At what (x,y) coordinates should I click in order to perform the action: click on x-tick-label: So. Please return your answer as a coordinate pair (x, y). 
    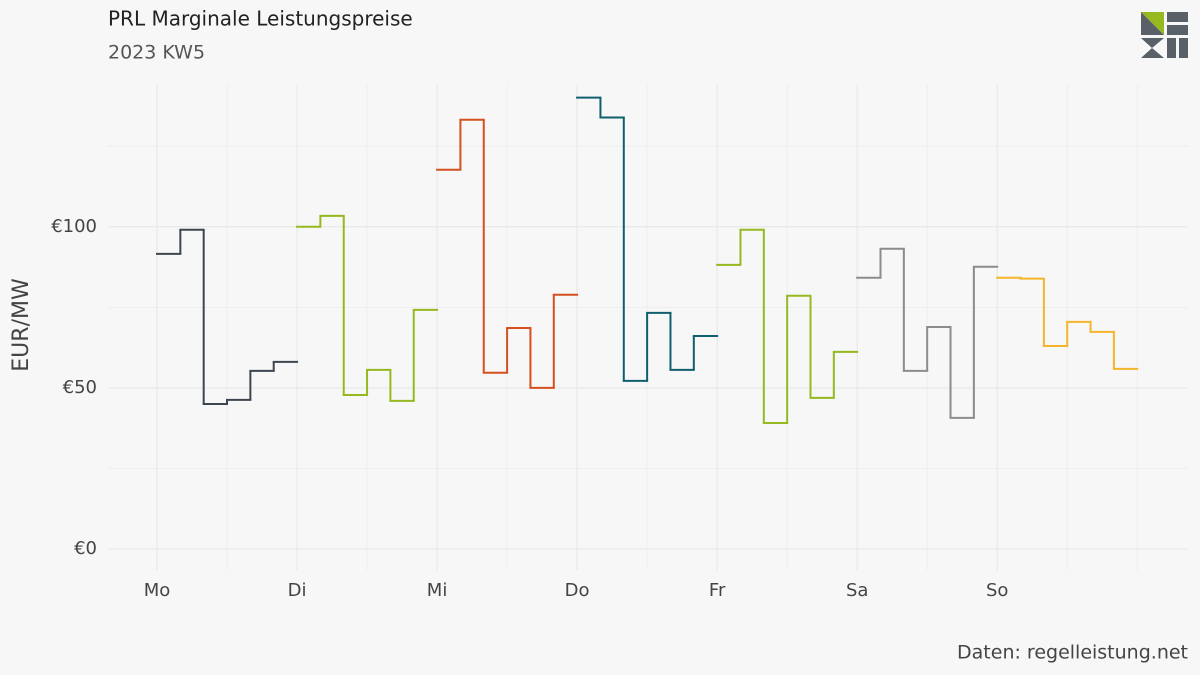
    Looking at the image, I should click on (997, 590).